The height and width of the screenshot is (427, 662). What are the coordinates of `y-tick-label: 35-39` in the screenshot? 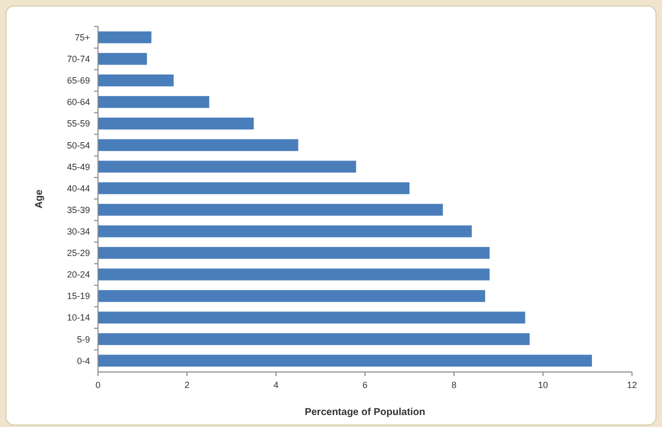 It's located at (78, 209).